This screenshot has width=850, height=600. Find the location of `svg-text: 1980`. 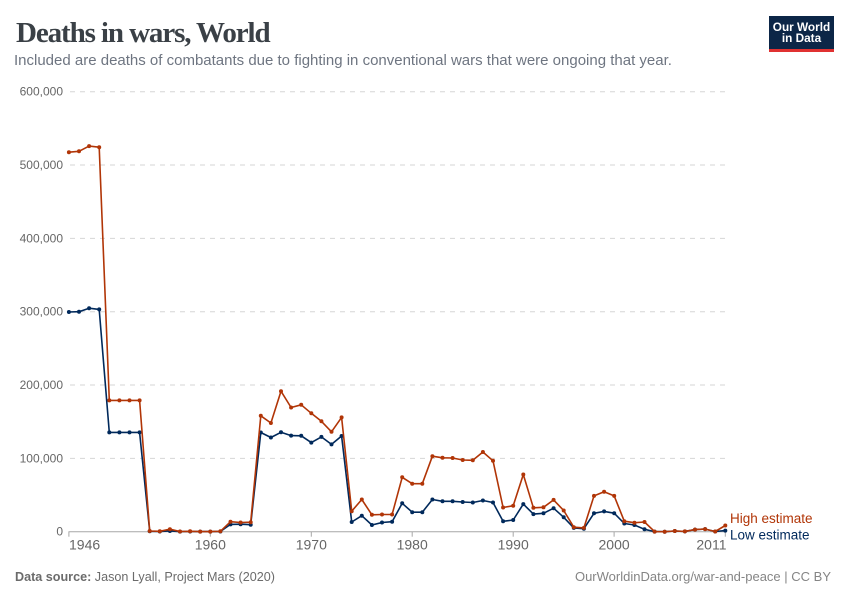

svg-text: 1980 is located at coordinates (412, 545).